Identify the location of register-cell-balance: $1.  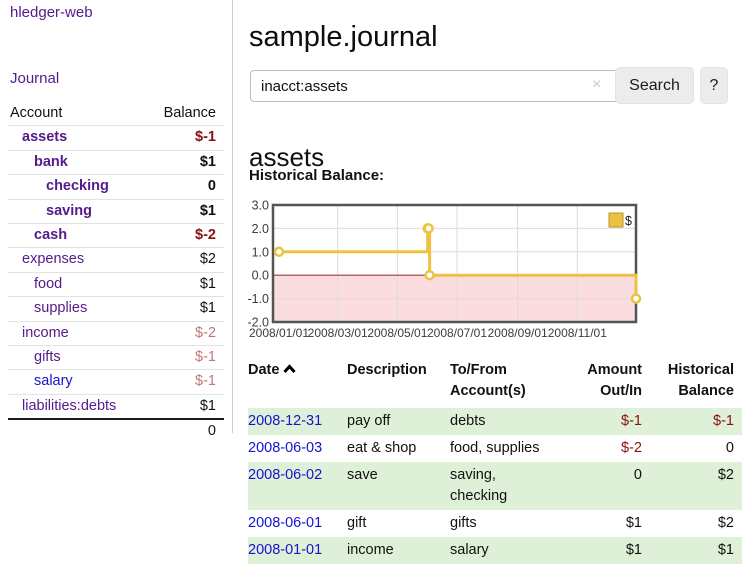
(725, 550).